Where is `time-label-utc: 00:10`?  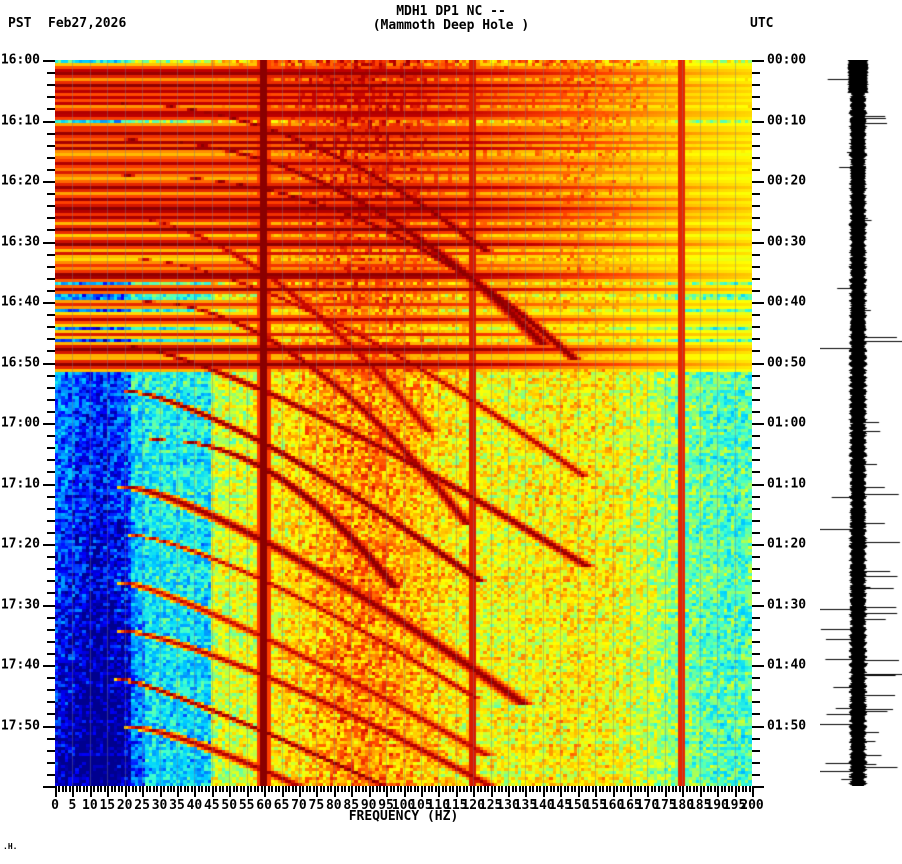 time-label-utc: 00:10 is located at coordinates (787, 120).